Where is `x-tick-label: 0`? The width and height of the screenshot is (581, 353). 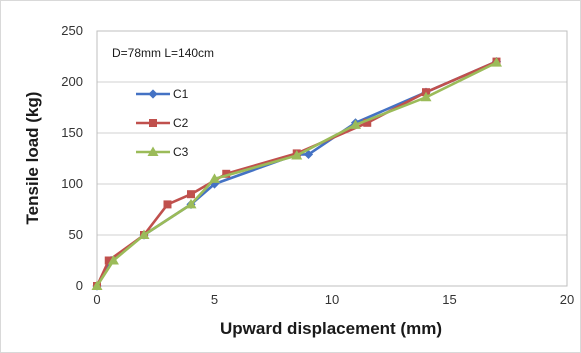
x-tick-label: 0 is located at coordinates (96, 299).